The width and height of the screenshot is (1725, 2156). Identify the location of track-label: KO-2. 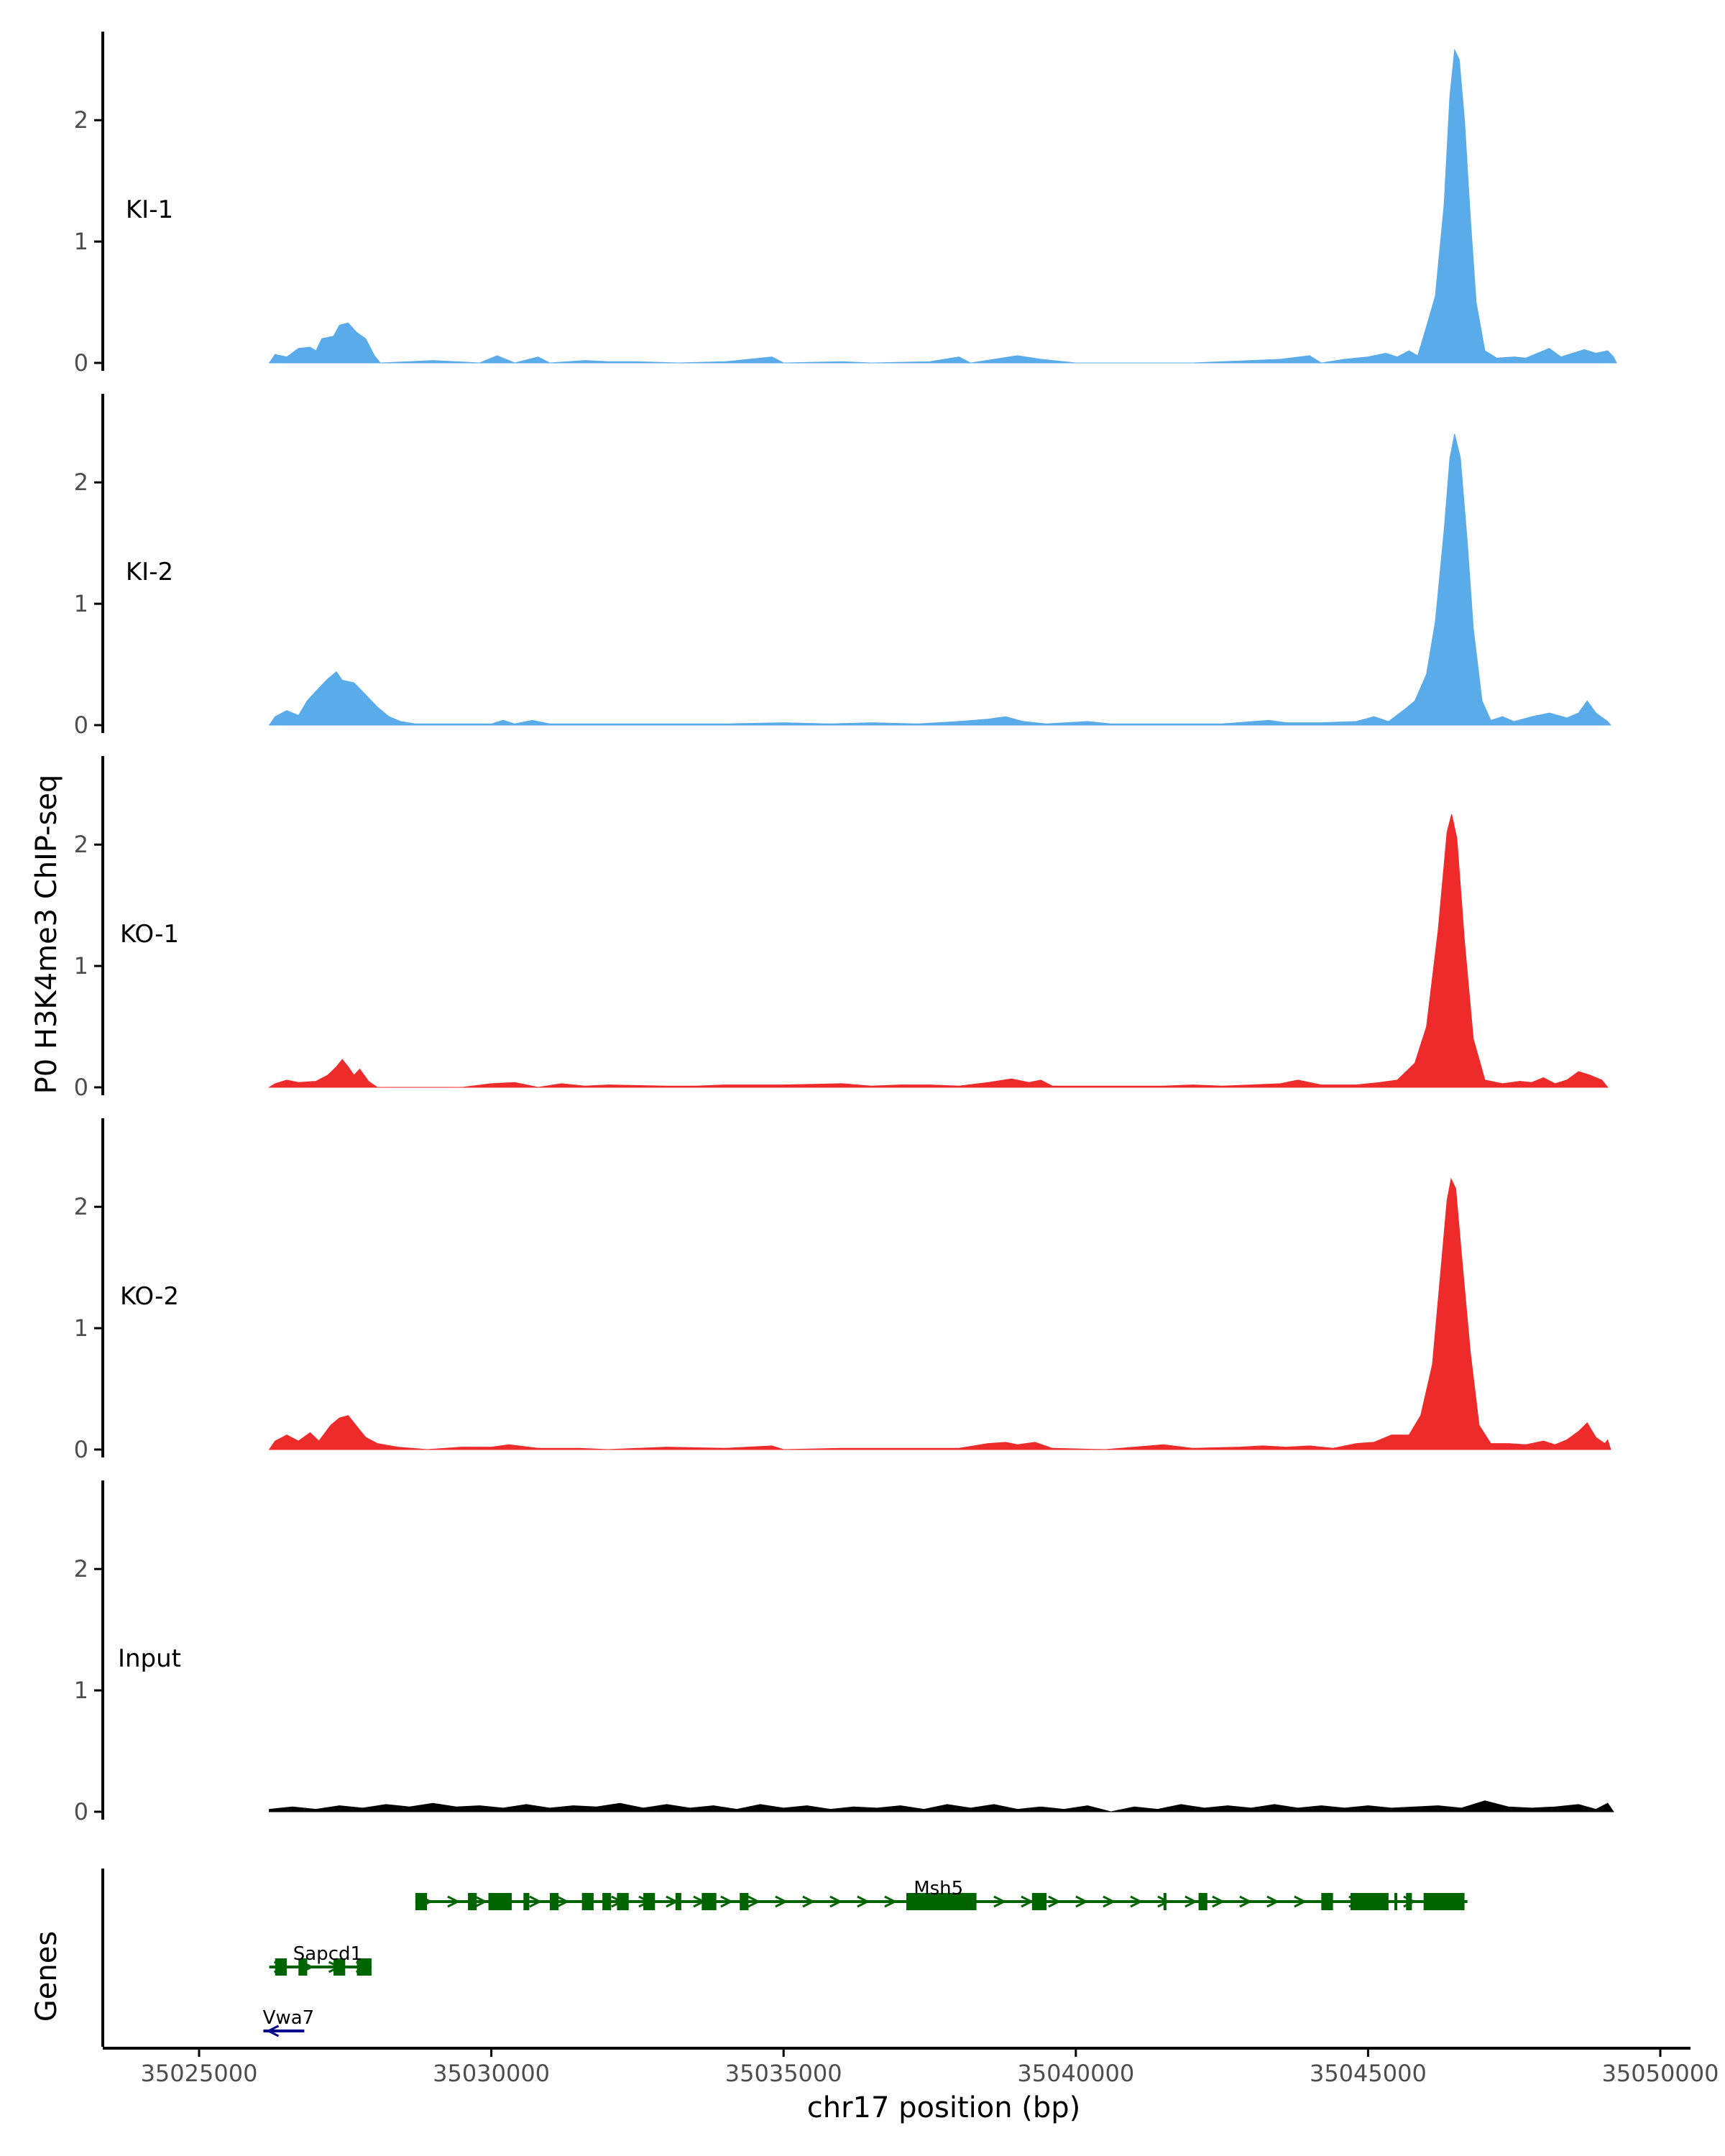
(149, 1296).